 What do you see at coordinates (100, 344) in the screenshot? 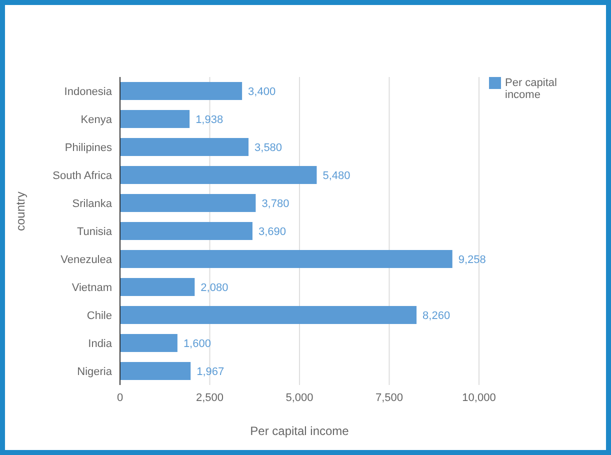
I see `y-tick-label: India` at bounding box center [100, 344].